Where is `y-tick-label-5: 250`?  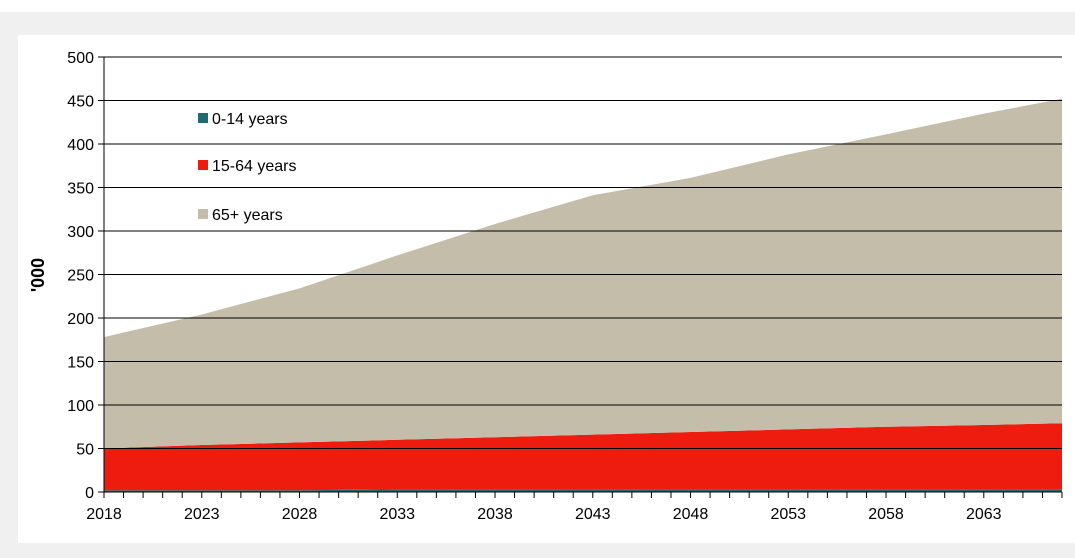
y-tick-label-5: 250 is located at coordinates (80, 276).